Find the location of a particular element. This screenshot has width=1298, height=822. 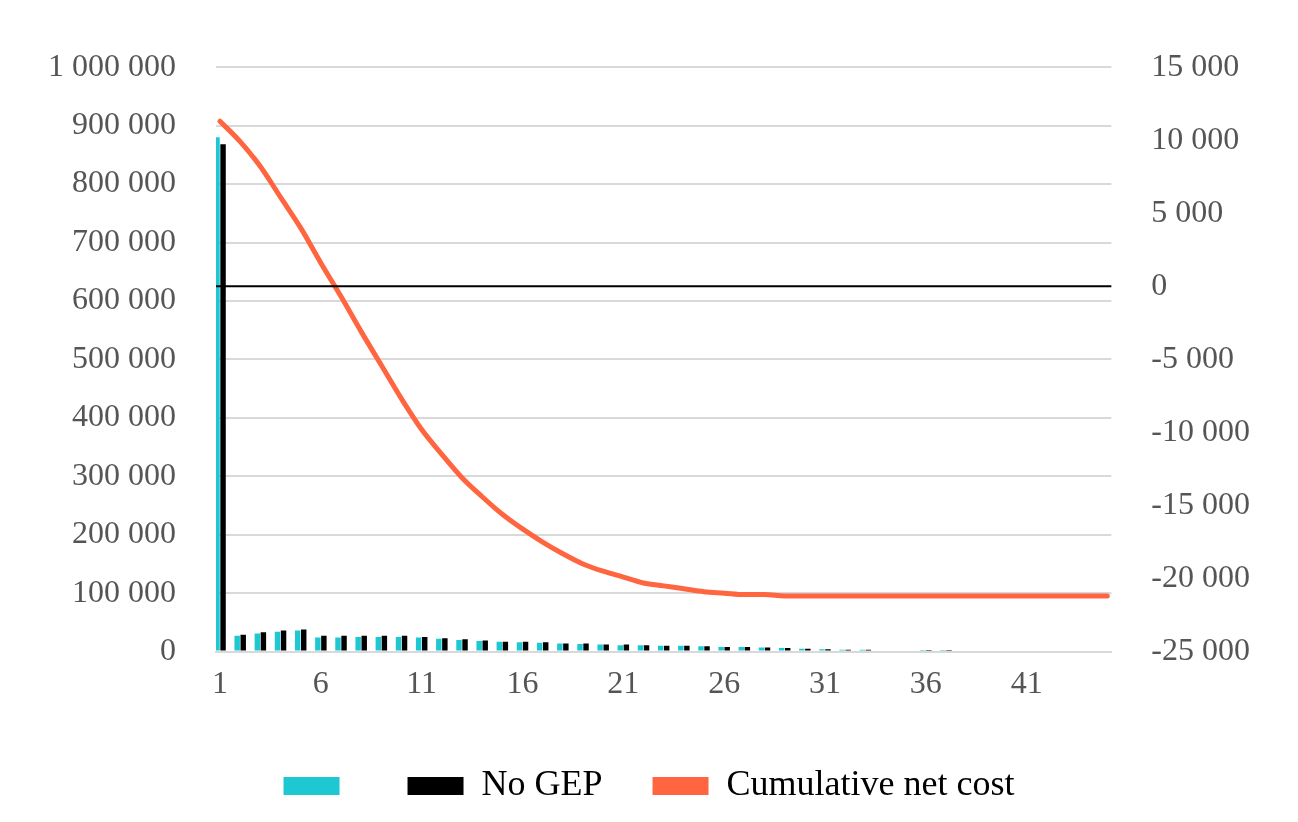

y-tick-label: 300 000 is located at coordinates (124, 473).